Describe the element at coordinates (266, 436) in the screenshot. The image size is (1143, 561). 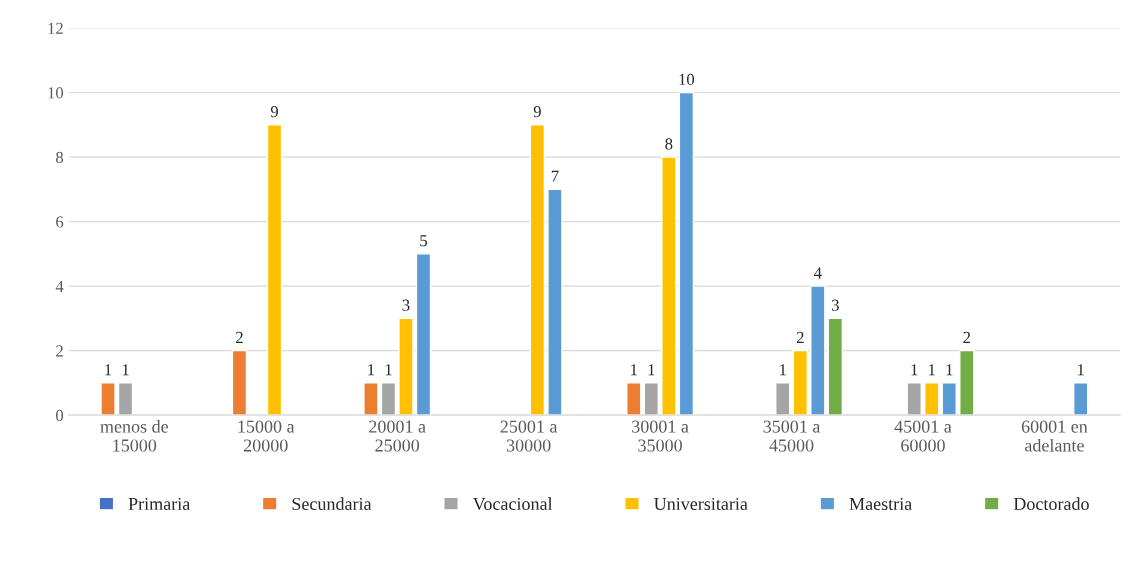
I see `x-tick-label: 15000 a 20000` at that location.